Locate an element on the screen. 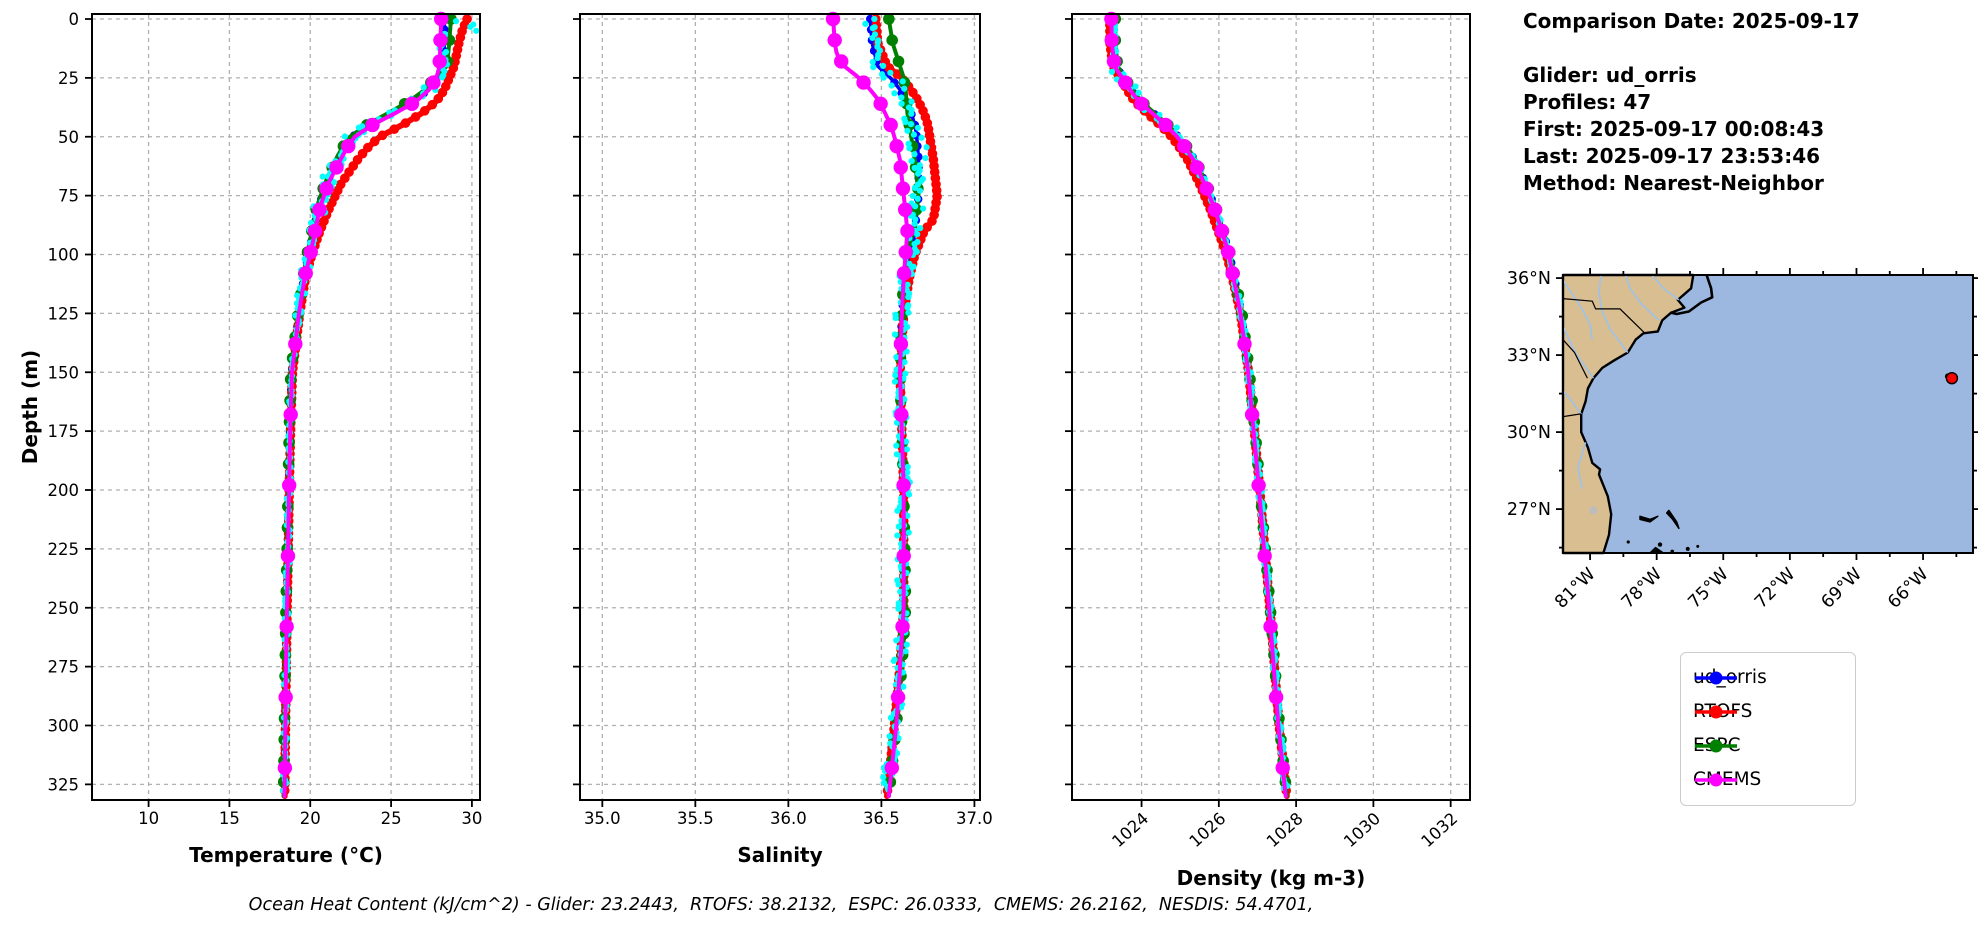  temperature-x-tick-label: 15 is located at coordinates (229, 818).